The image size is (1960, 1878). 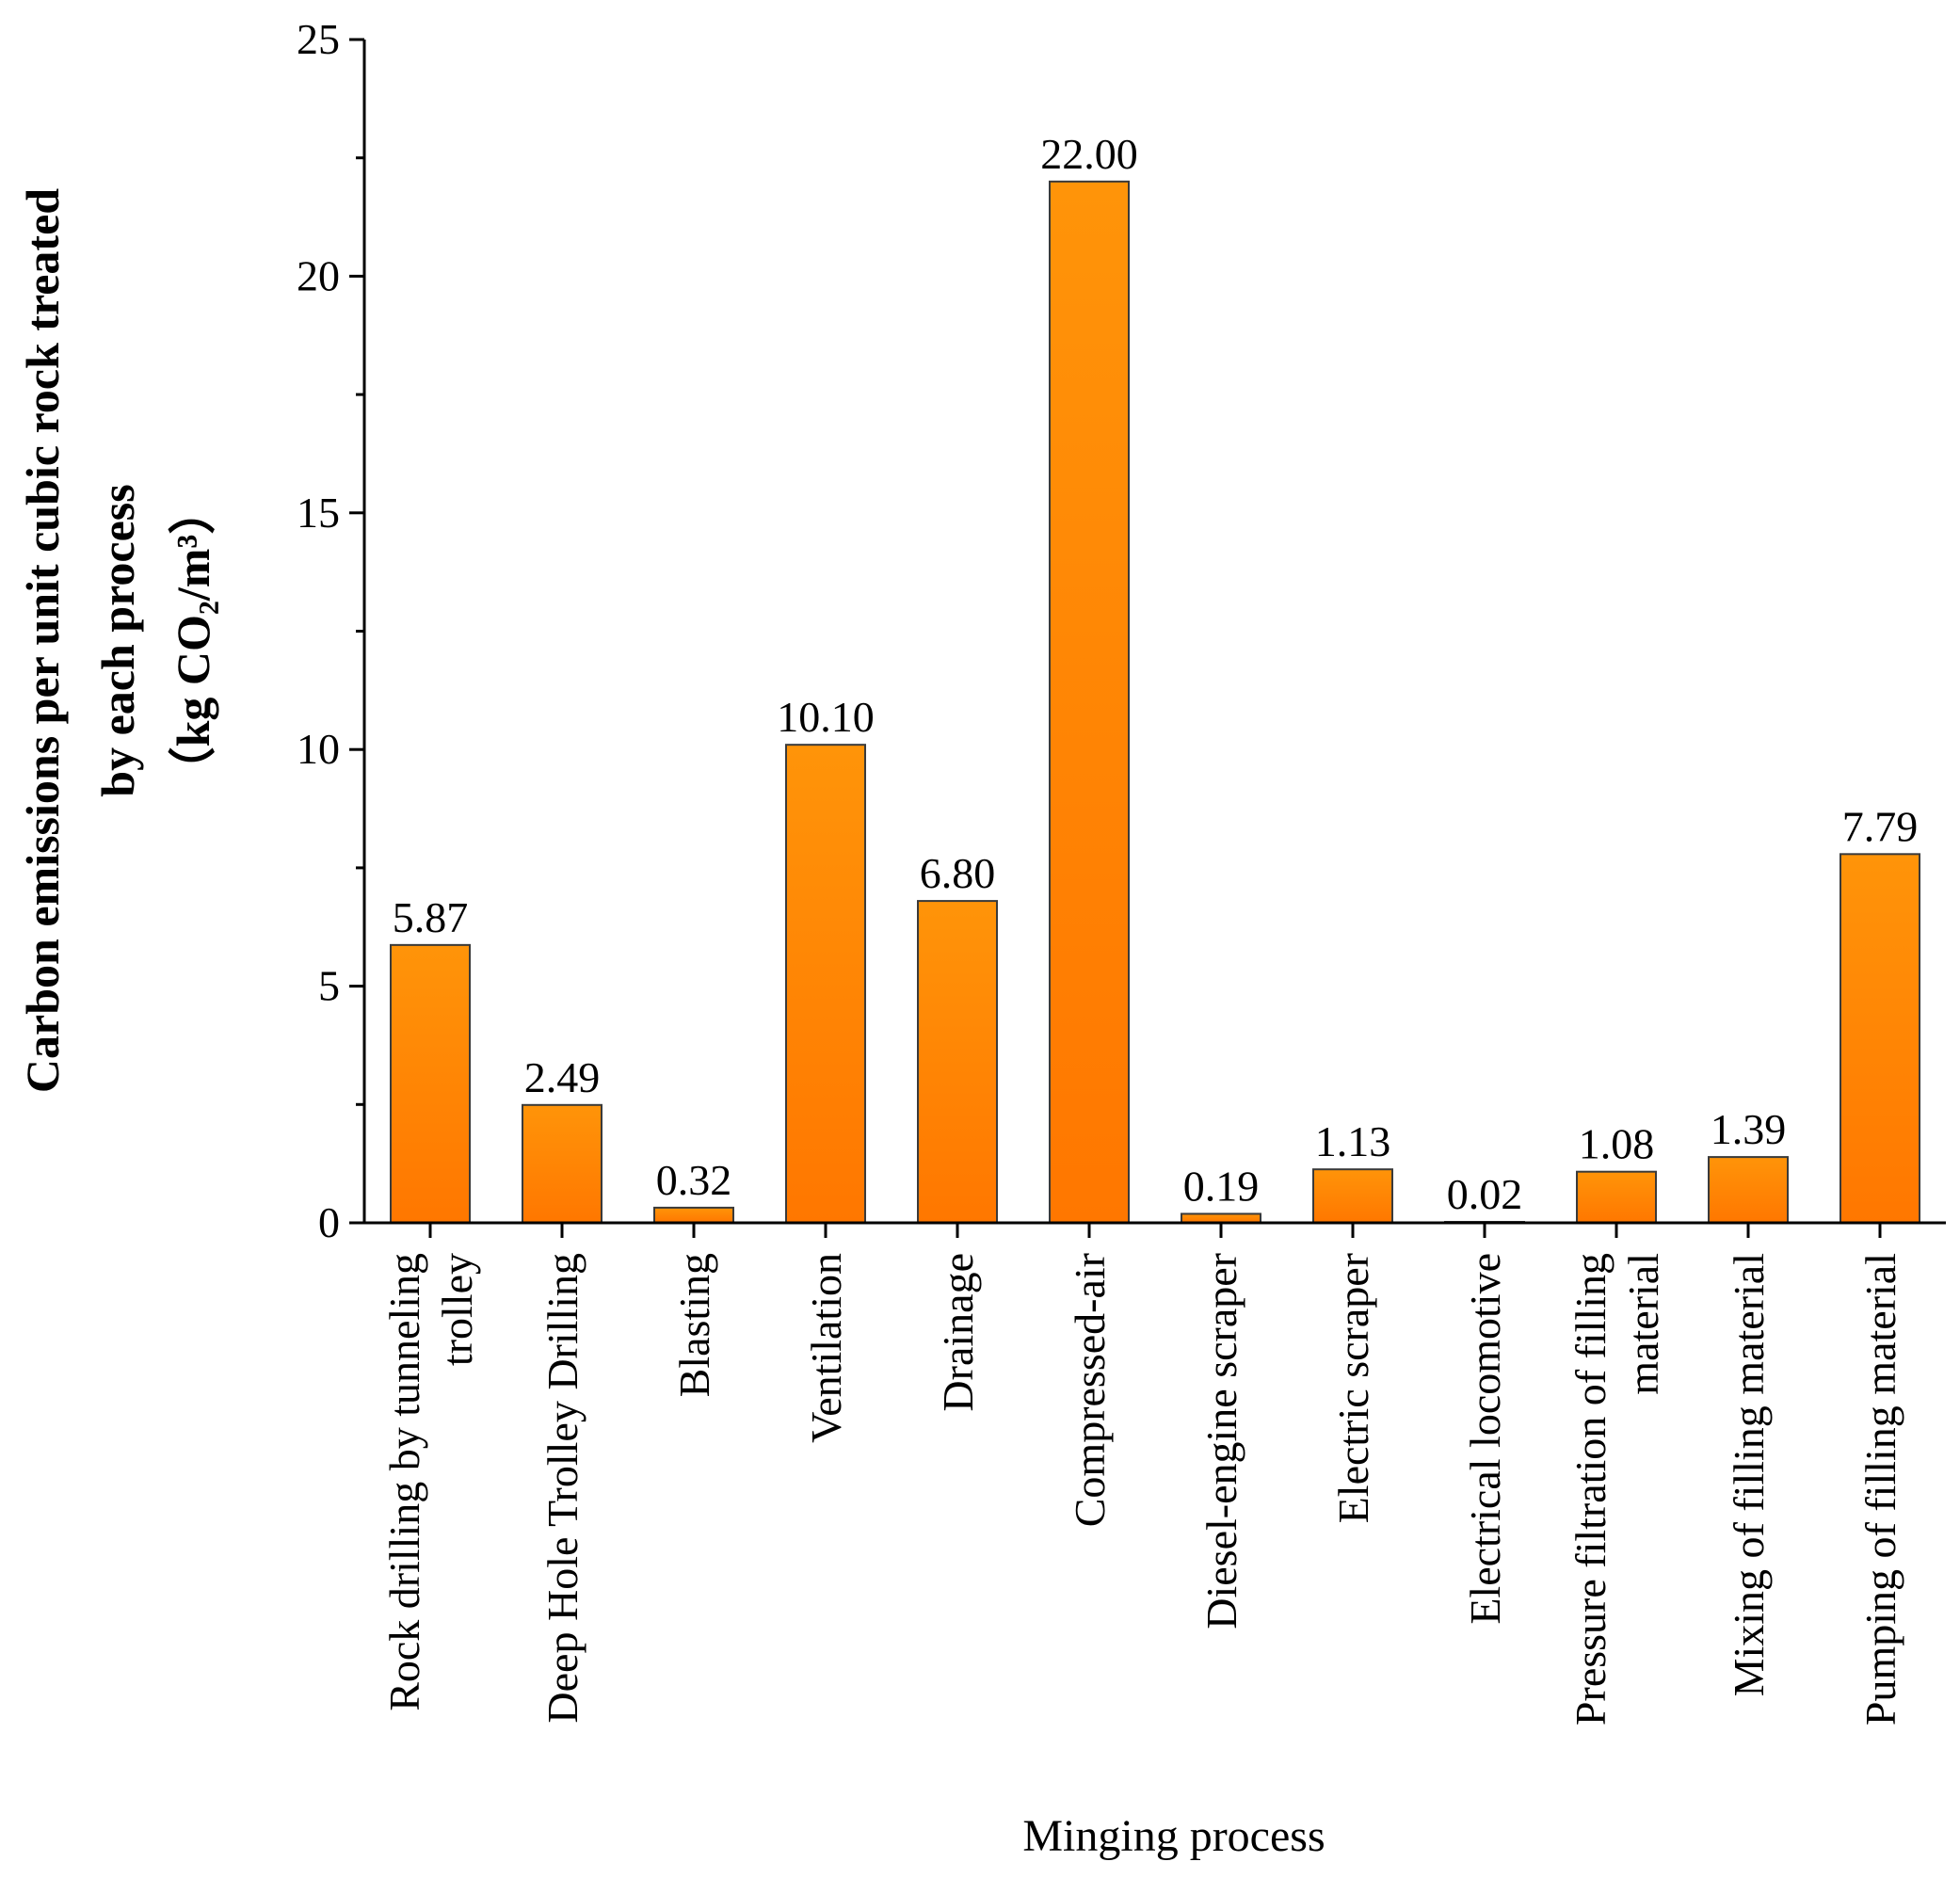 I want to click on category-label-8: Electric scraper, so click(x=1353, y=1388).